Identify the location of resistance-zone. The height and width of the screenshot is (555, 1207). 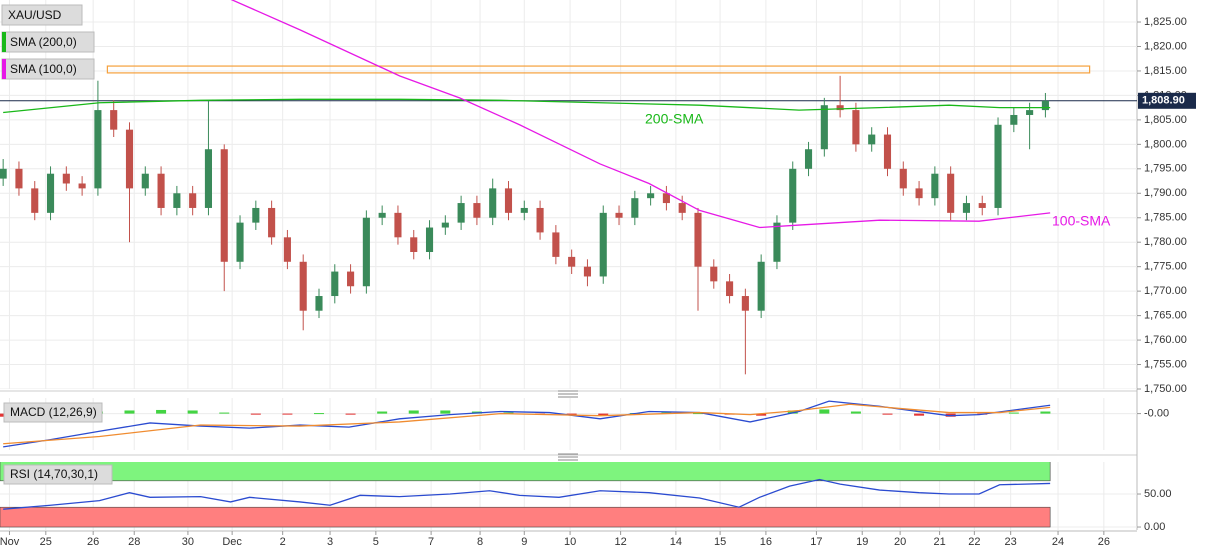
(598, 69).